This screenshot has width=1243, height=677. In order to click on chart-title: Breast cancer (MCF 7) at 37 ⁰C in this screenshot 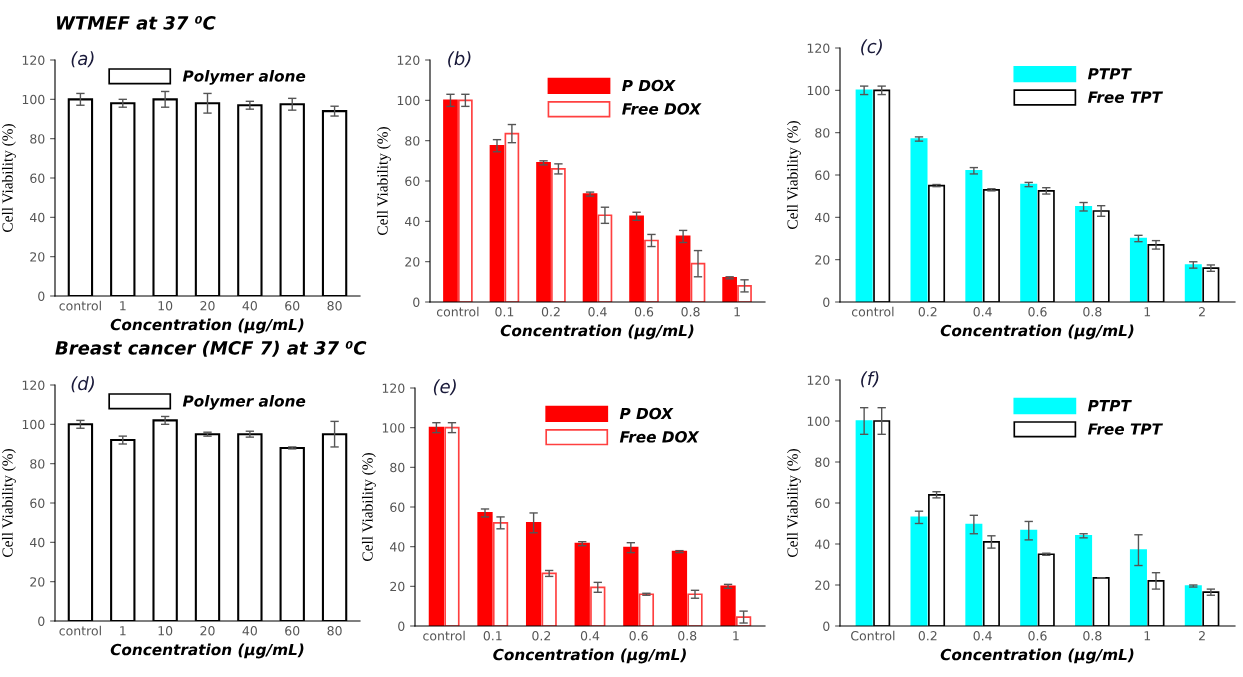, I will do `click(211, 348)`.